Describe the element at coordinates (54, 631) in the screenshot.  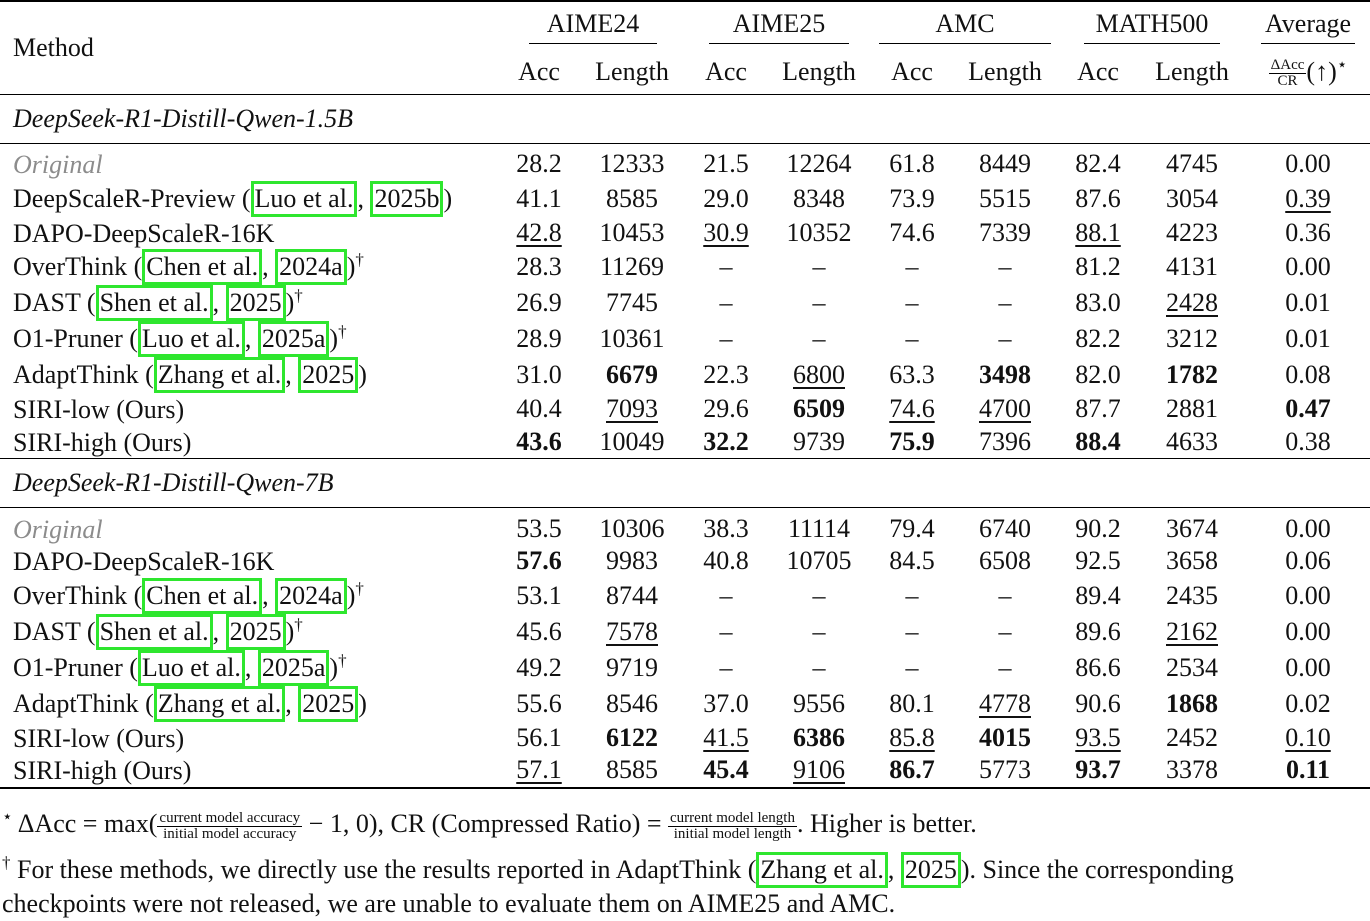
I see `method-name: DAST (` at that location.